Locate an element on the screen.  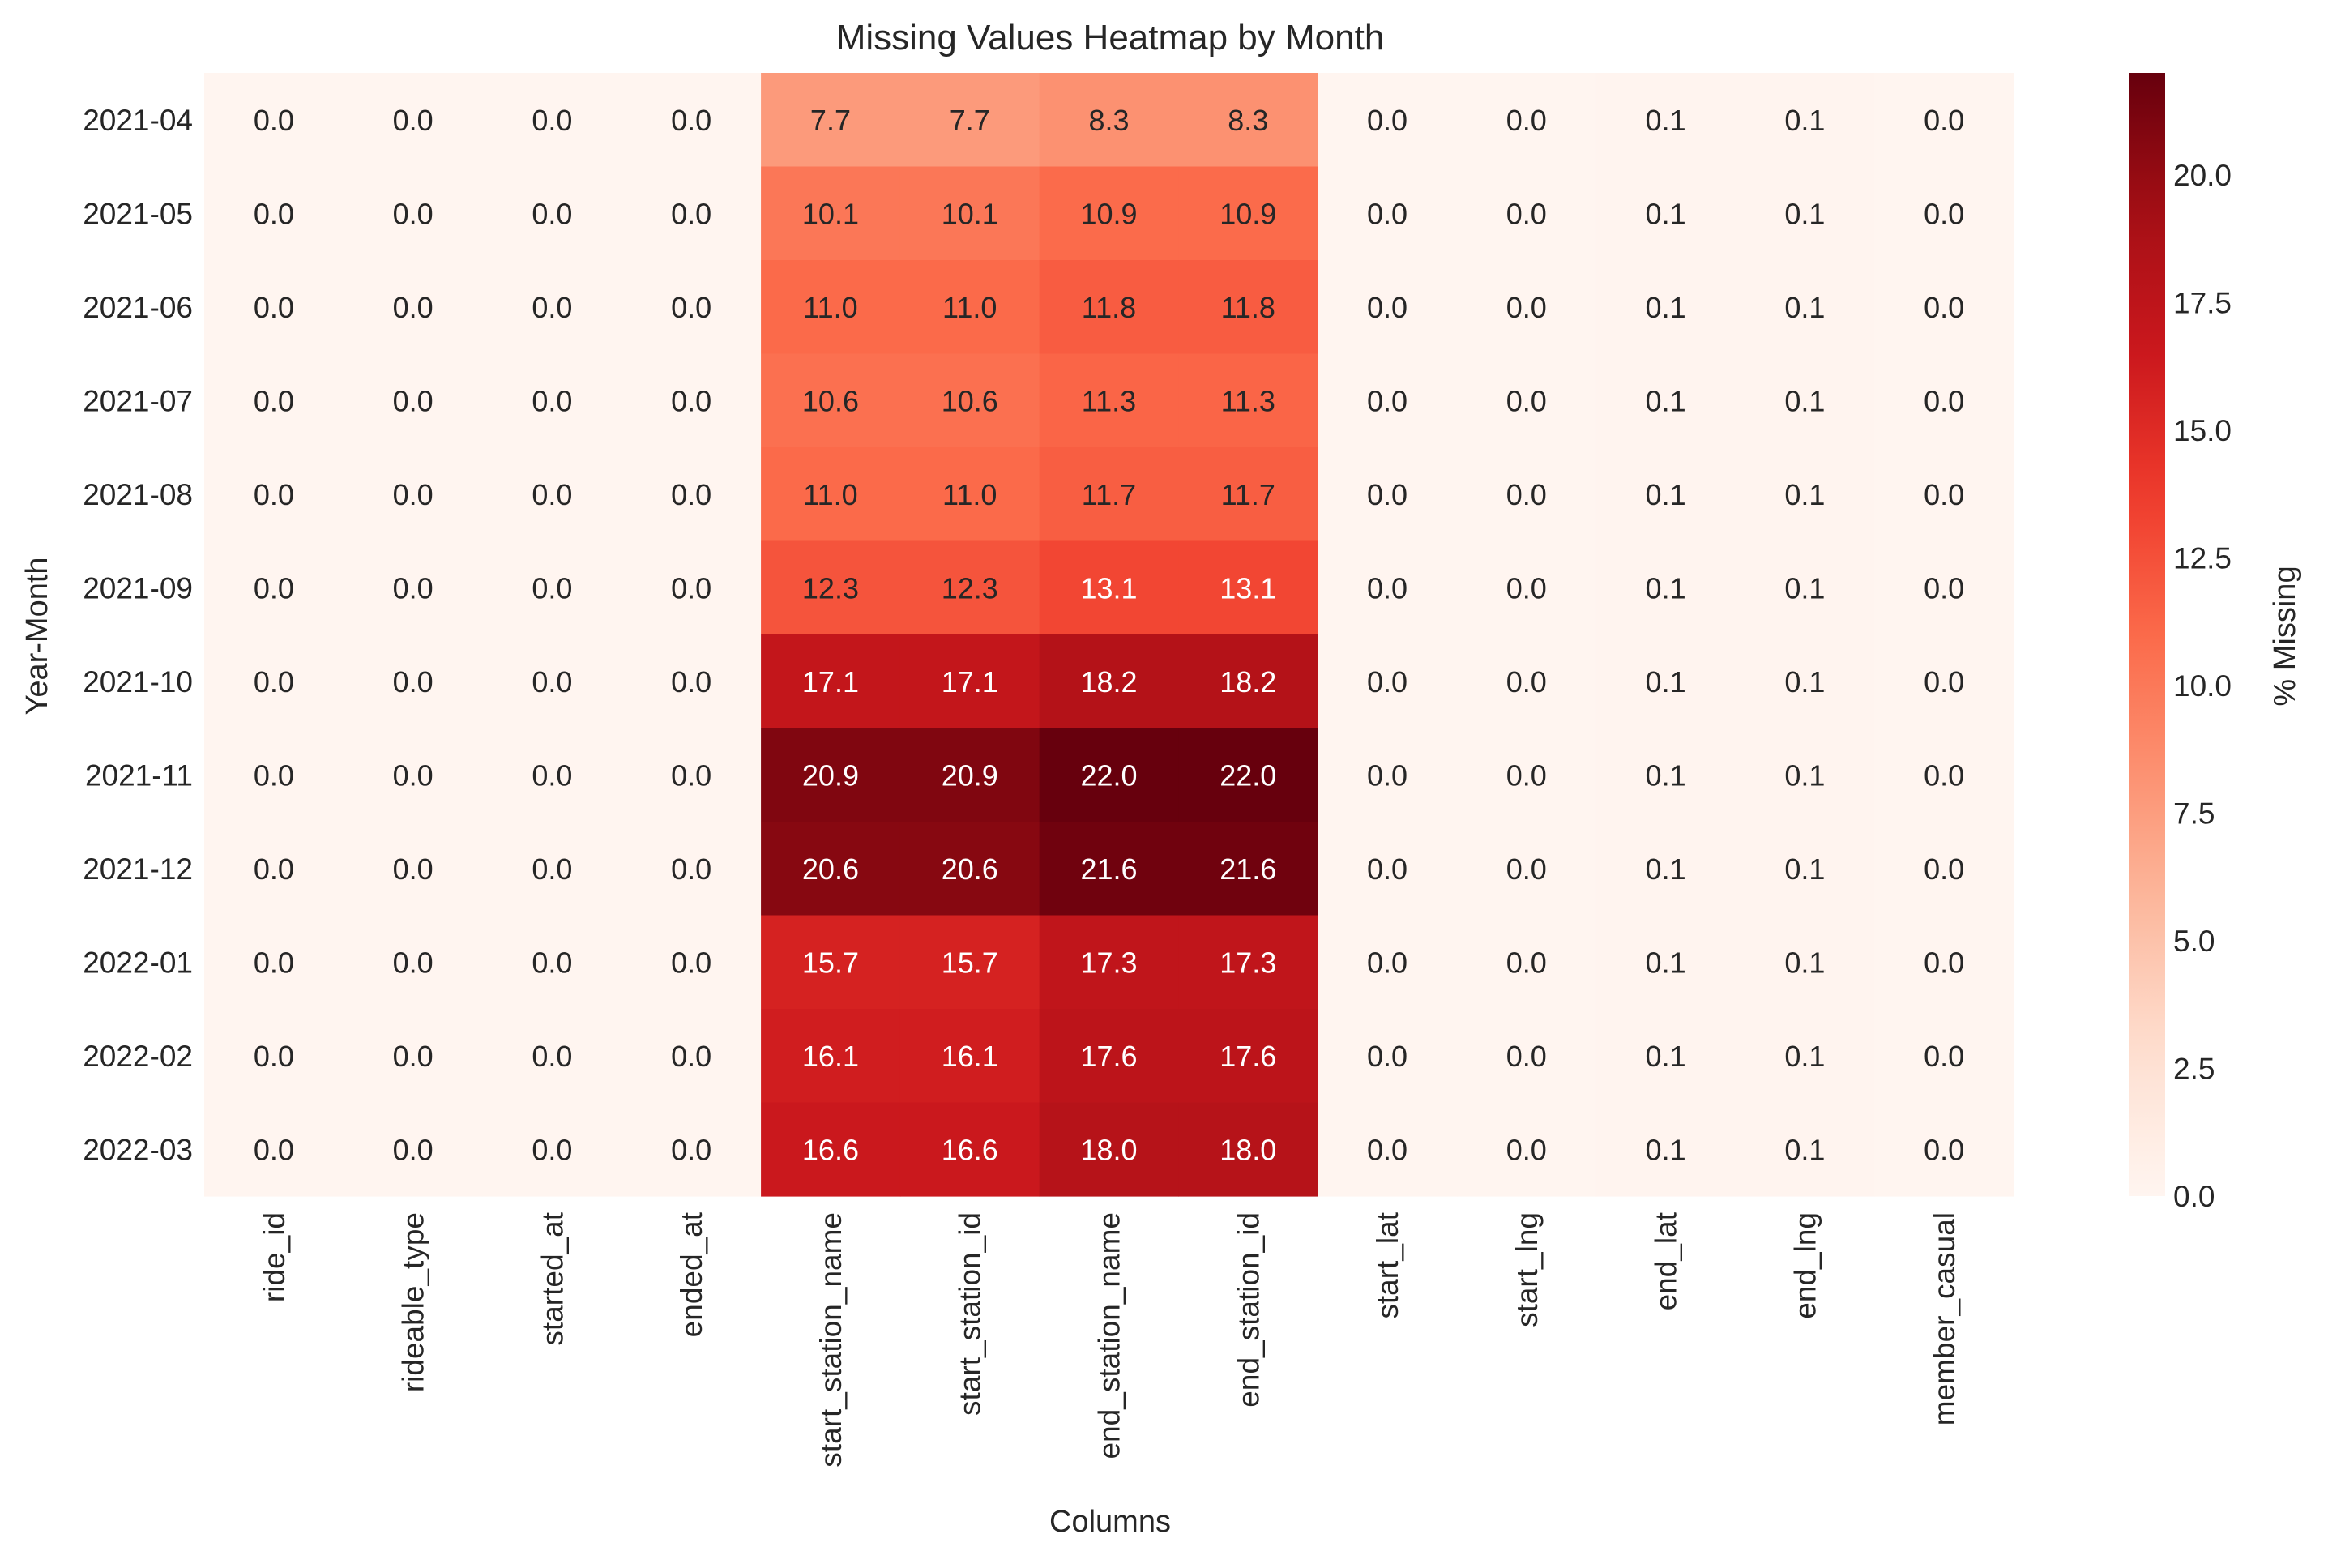
x-tick-label: end_lng is located at coordinates (1805, 1266).